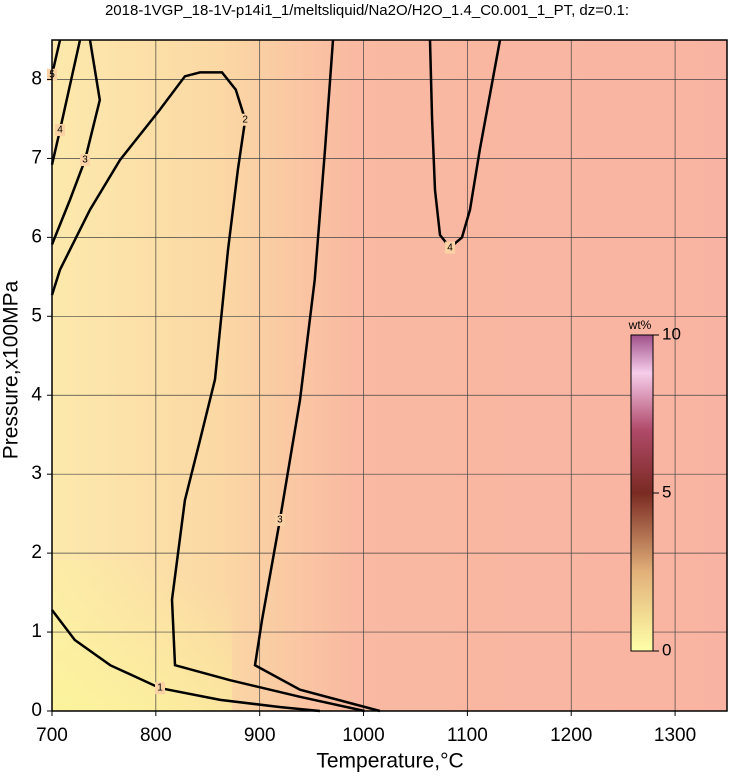 The image size is (734, 776). Describe the element at coordinates (142, 635) in the screenshot. I see `plot-shade` at that location.